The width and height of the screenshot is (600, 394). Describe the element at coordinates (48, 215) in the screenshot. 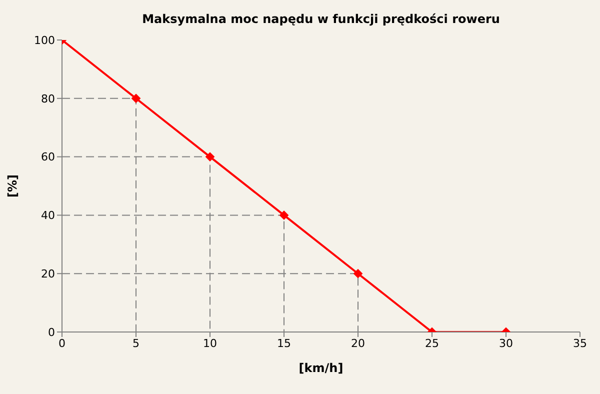

I see `y-tick-label: 40` at that location.